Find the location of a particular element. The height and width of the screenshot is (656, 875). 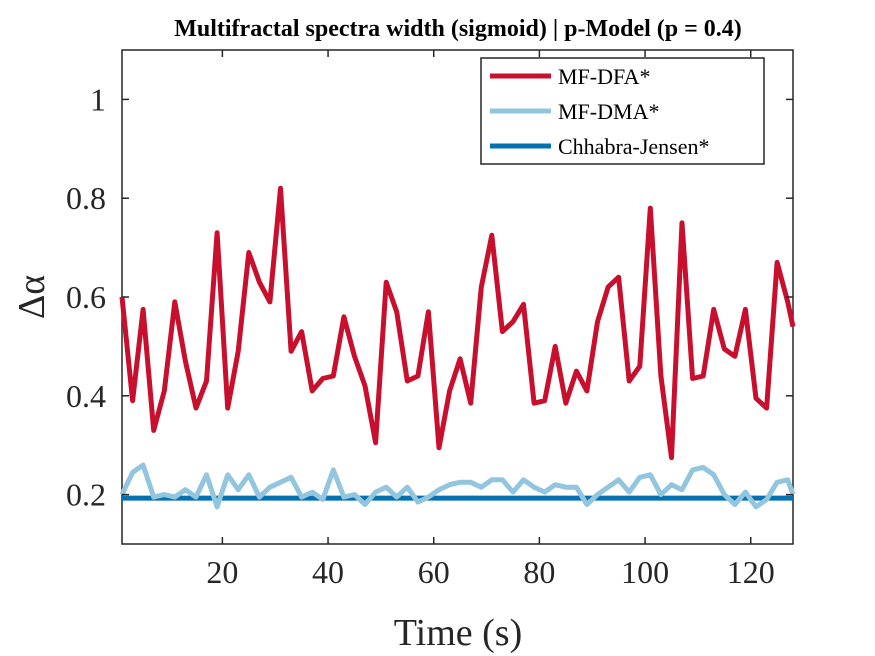

legend-label-2: Chhabra-Jensen* is located at coordinates (634, 146).